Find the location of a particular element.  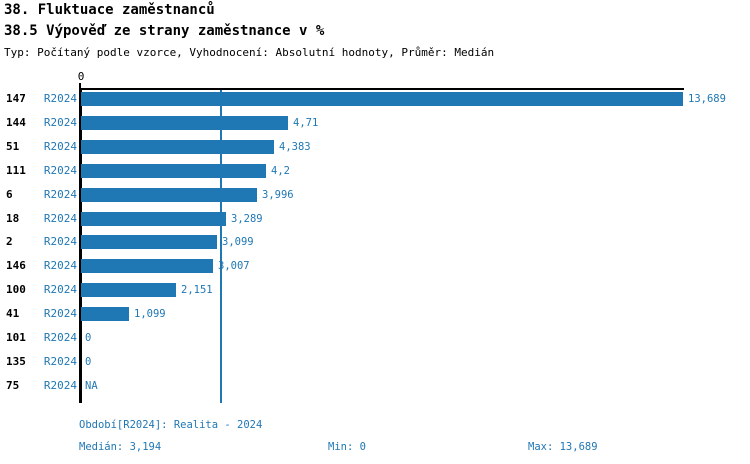

value-label: NA is located at coordinates (91, 386).